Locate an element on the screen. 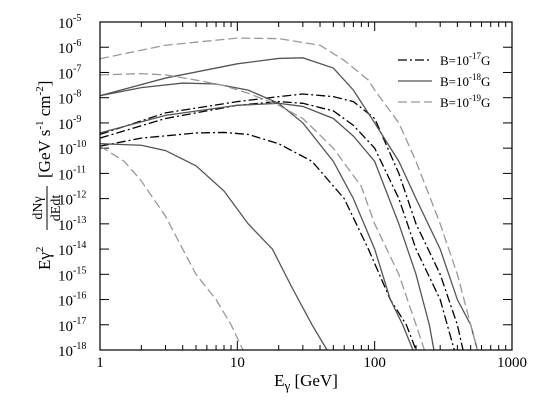 Image resolution: width=545 pixels, height=402 pixels. legend-label: B=10-19G is located at coordinates (465, 101).